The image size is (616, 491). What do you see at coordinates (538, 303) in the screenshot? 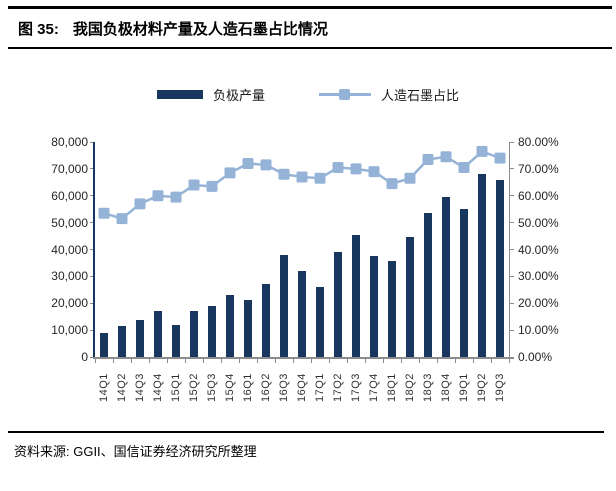
I see `right-axis-tick-label: 20.00%` at bounding box center [538, 303].